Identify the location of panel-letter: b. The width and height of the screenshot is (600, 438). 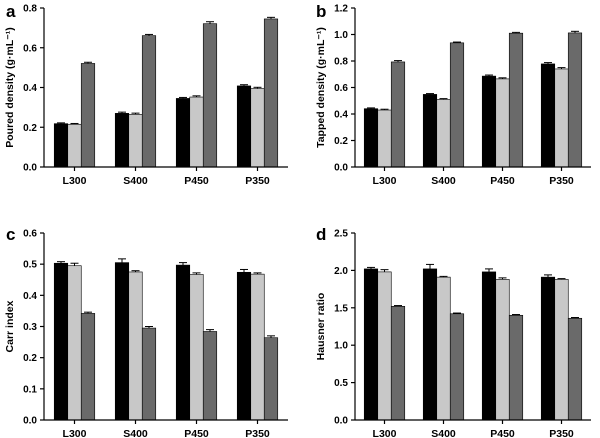
(321, 11).